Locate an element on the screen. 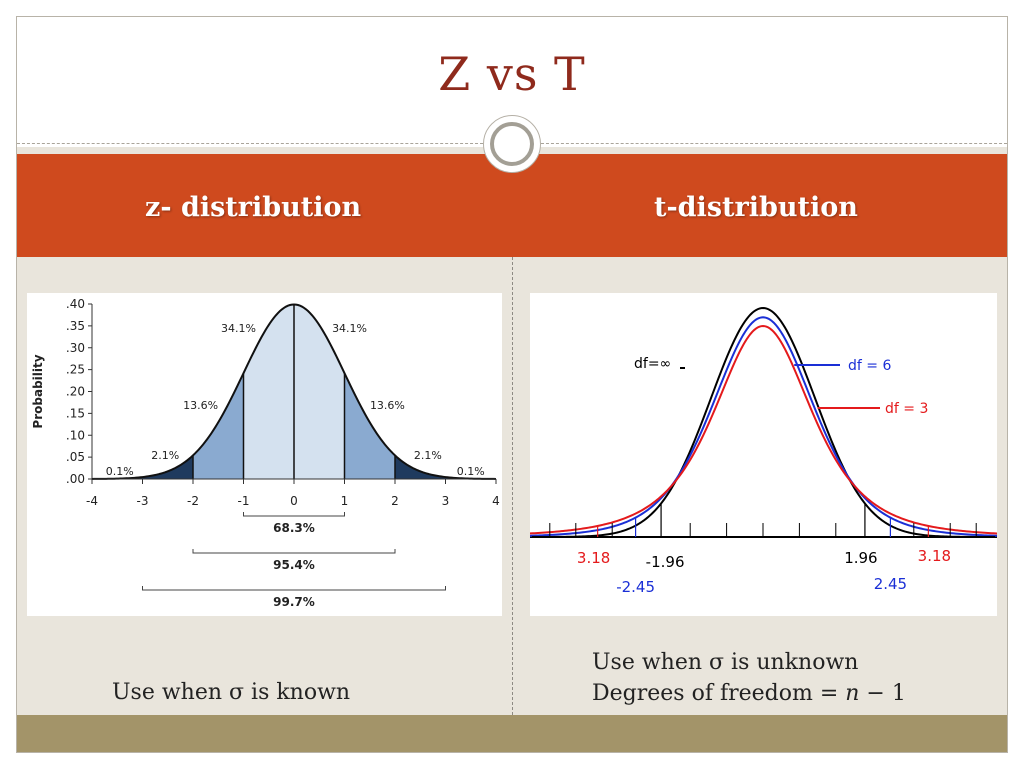  z-x-tick-label: 2 is located at coordinates (395, 501).